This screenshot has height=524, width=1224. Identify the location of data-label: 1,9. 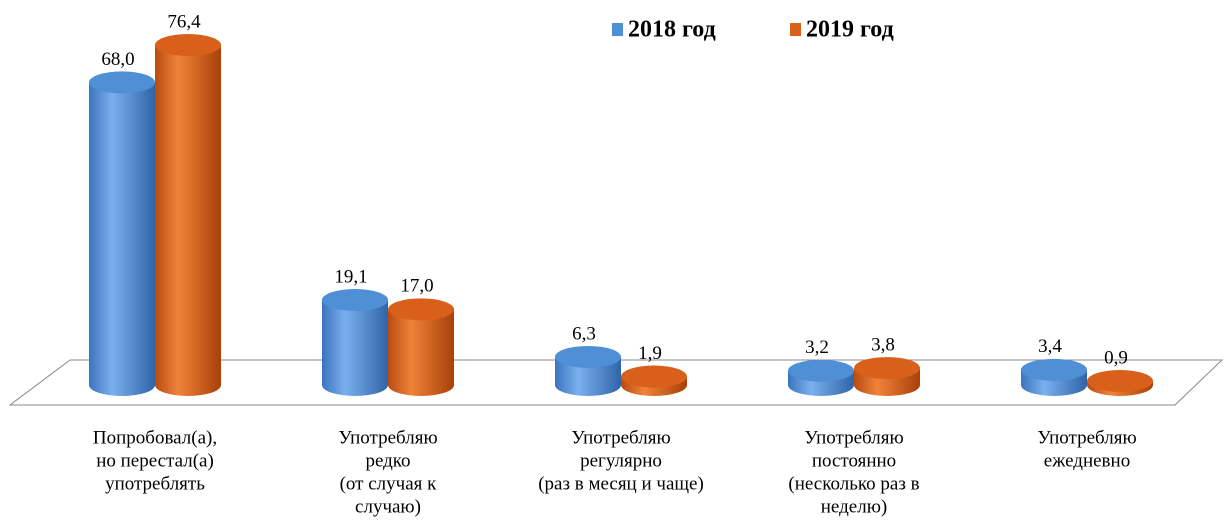
(650, 353).